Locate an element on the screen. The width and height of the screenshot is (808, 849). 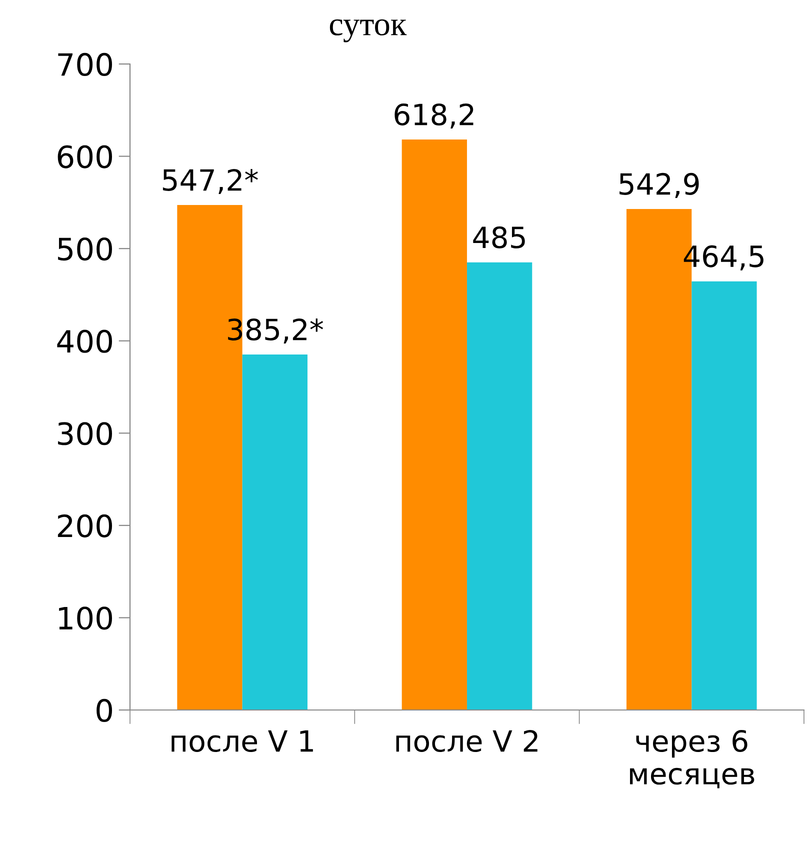
y-tick-label: 400 is located at coordinates (84, 341).